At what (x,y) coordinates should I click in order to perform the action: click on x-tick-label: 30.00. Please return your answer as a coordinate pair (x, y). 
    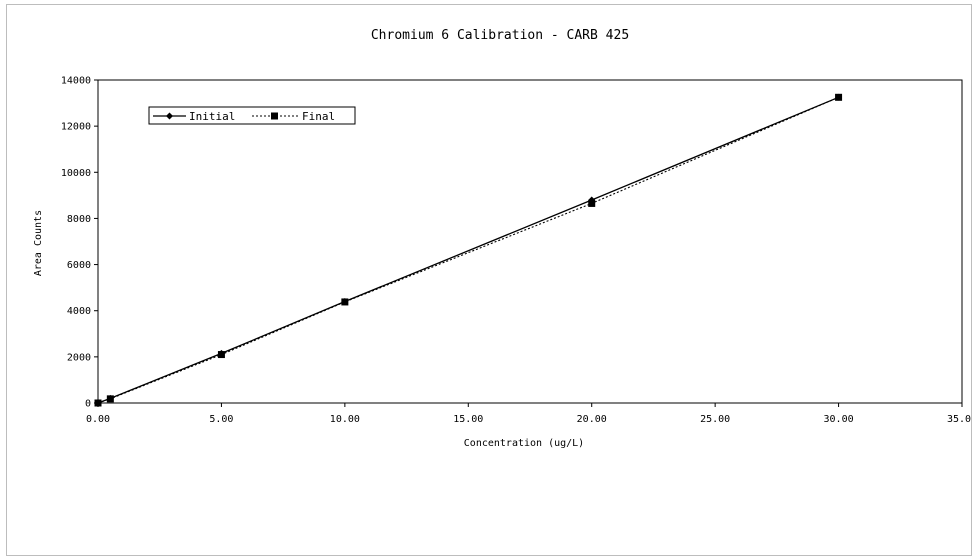
    Looking at the image, I should click on (839, 419).